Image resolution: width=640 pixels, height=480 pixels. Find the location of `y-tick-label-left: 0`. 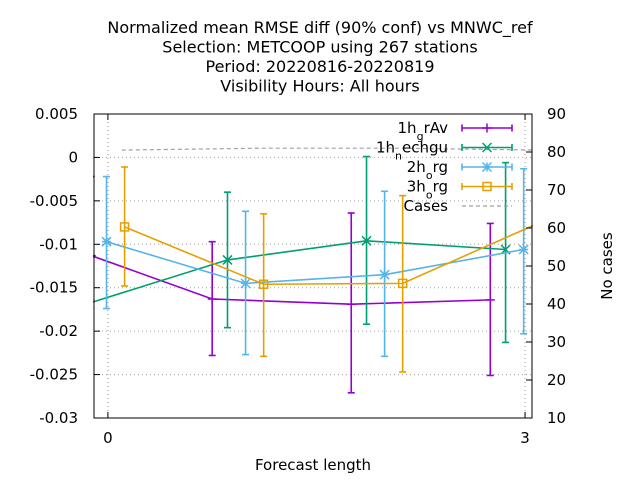

y-tick-label-left: 0 is located at coordinates (73, 157).